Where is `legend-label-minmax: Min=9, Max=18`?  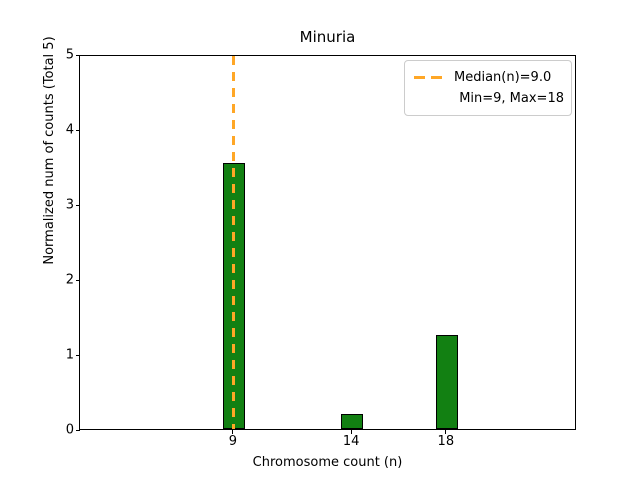
legend-label-minmax: Min=9, Max=18 is located at coordinates (511, 98).